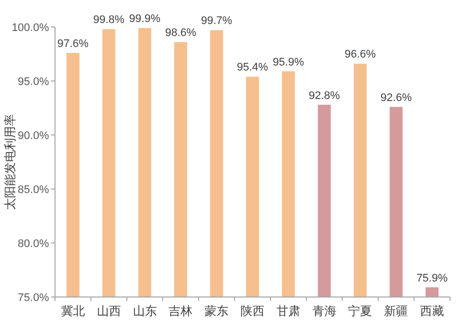 The width and height of the screenshot is (460, 326). Describe the element at coordinates (34, 136) in the screenshot. I see `y-tick-label: 90.0%` at that location.